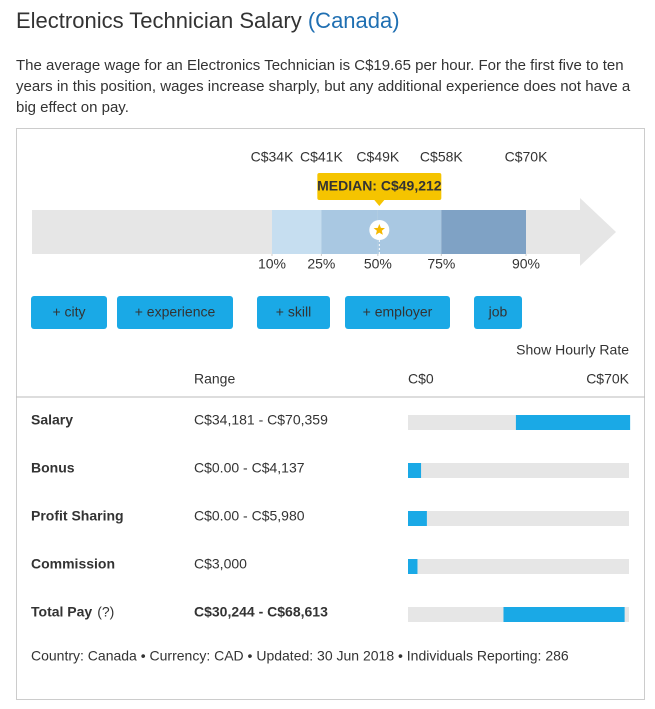 The width and height of the screenshot is (655, 709). Describe the element at coordinates (77, 516) in the screenshot. I see `row-name: Profit Sharing` at that location.